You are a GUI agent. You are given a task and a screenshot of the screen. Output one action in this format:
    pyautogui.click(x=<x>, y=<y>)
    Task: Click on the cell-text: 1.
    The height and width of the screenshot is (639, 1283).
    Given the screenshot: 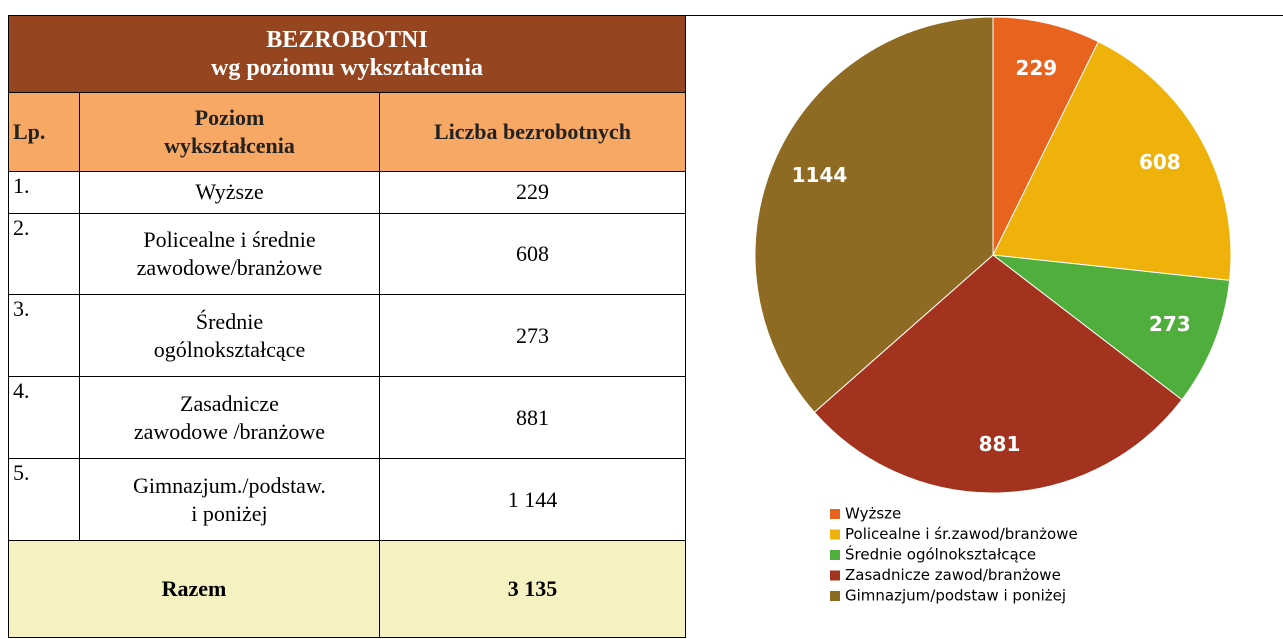 What is the action you would take?
    pyautogui.click(x=21, y=185)
    